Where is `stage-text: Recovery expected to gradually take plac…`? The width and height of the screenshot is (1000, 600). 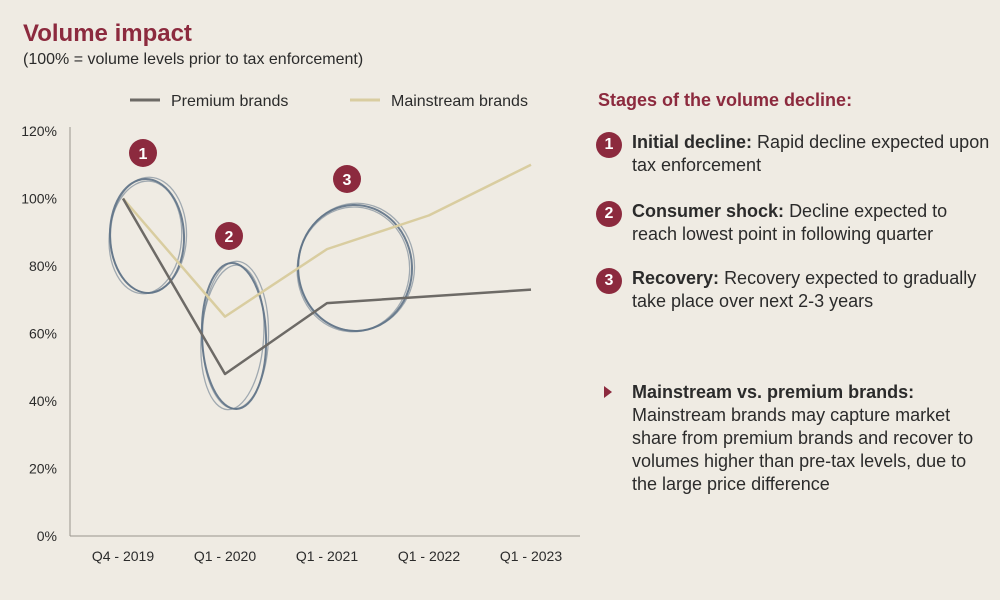 stage-text: Recovery expected to gradually take plac… is located at coordinates (804, 289).